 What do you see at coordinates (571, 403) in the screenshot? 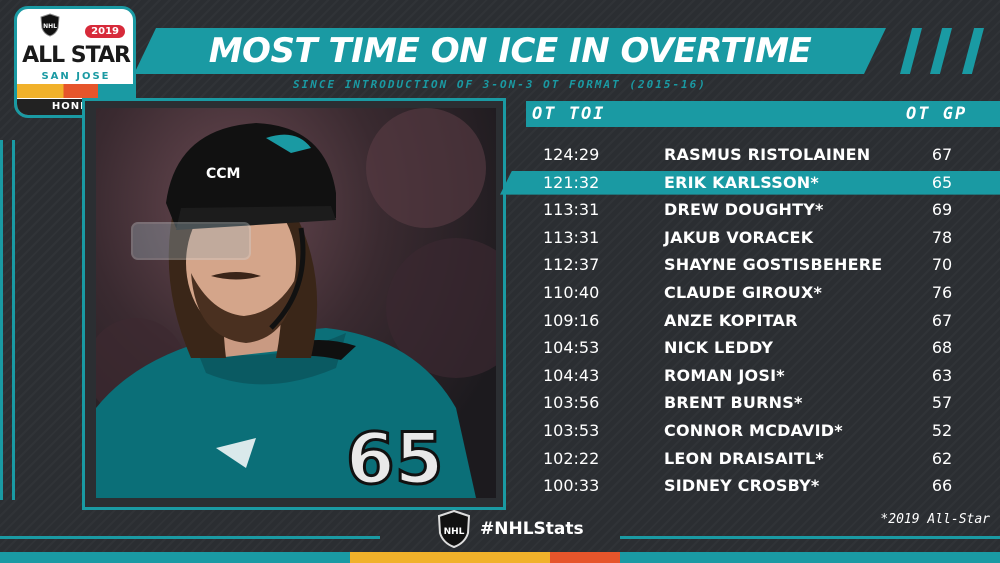
I see `toi-cell: 103:56` at bounding box center [571, 403].